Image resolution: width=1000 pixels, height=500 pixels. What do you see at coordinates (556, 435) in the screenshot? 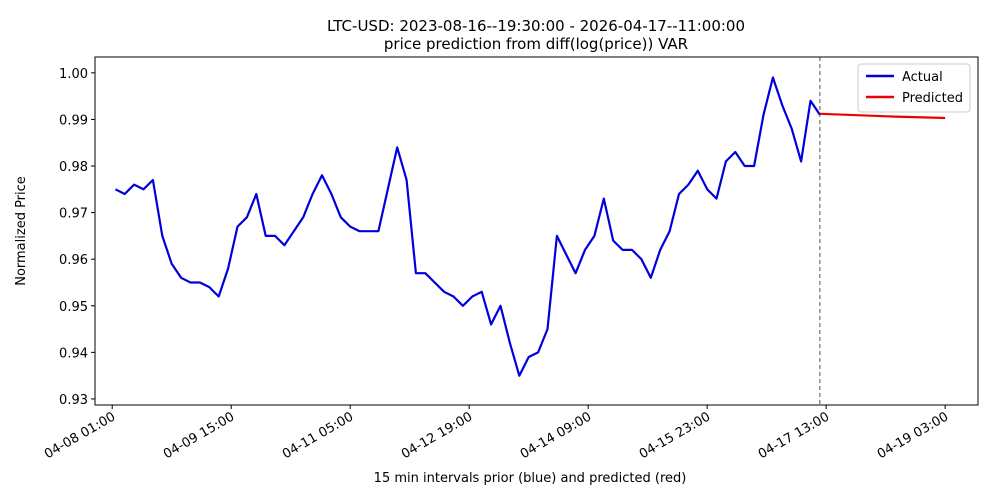
I see `x-tick-label: 04-14 09:00` at bounding box center [556, 435].